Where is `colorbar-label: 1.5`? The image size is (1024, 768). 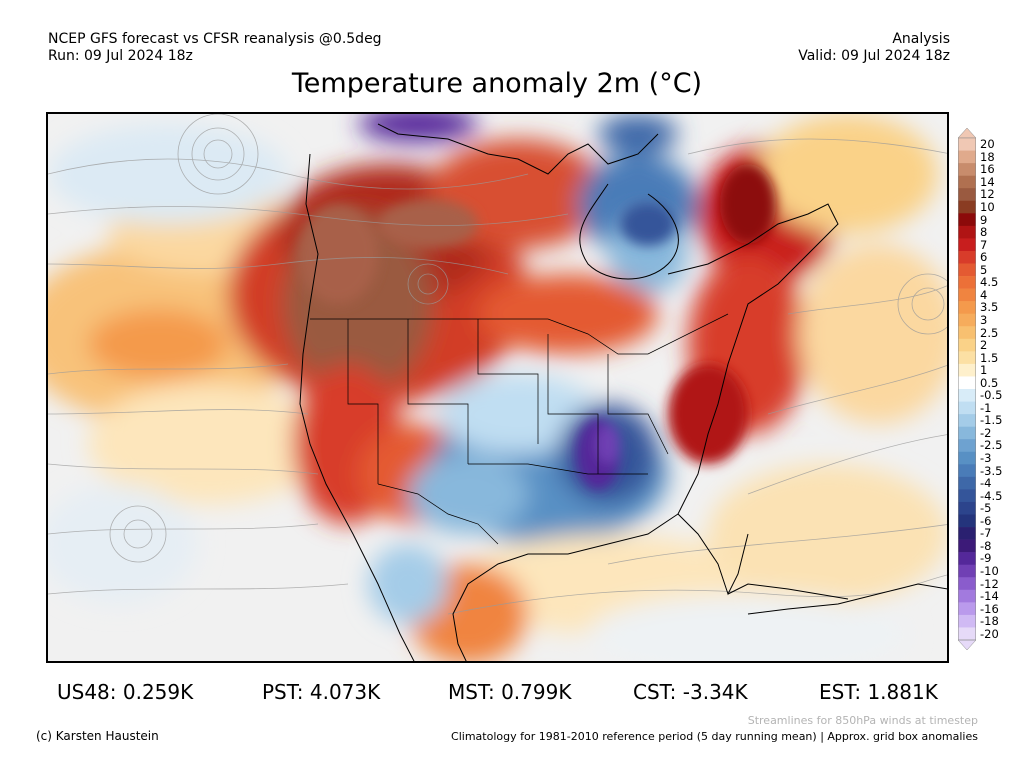
colorbar-label: 1.5 is located at coordinates (989, 357).